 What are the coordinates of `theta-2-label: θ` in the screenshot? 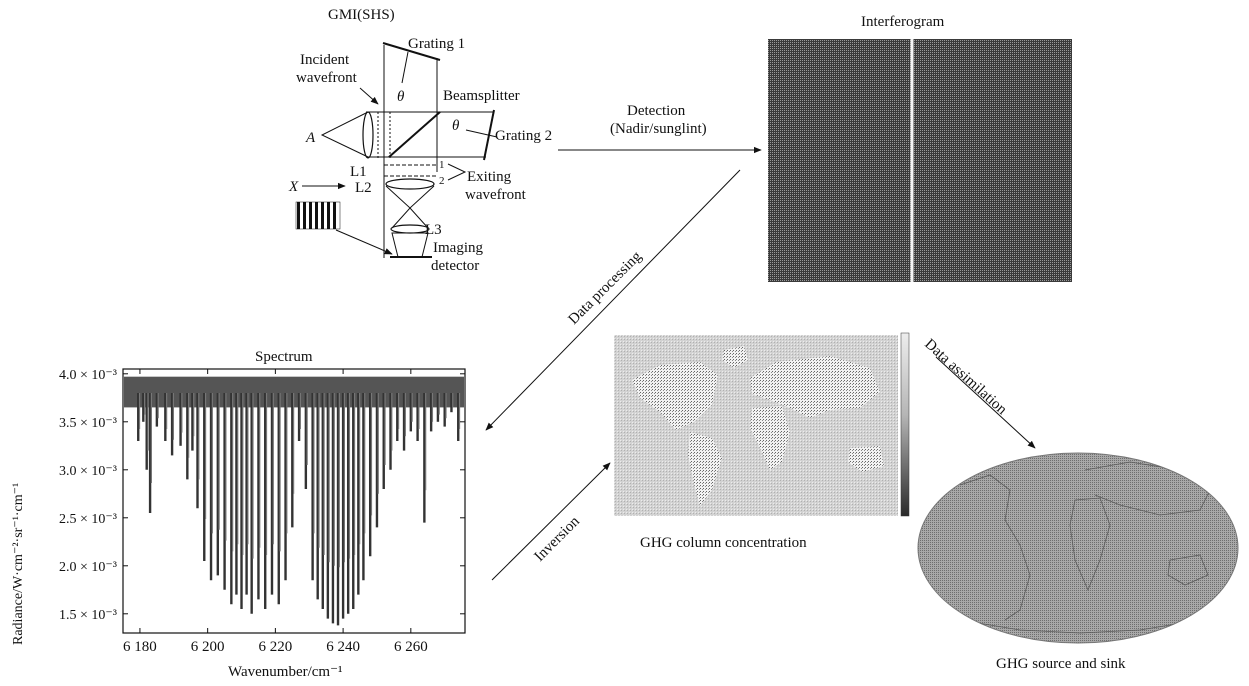 It's located at (456, 126).